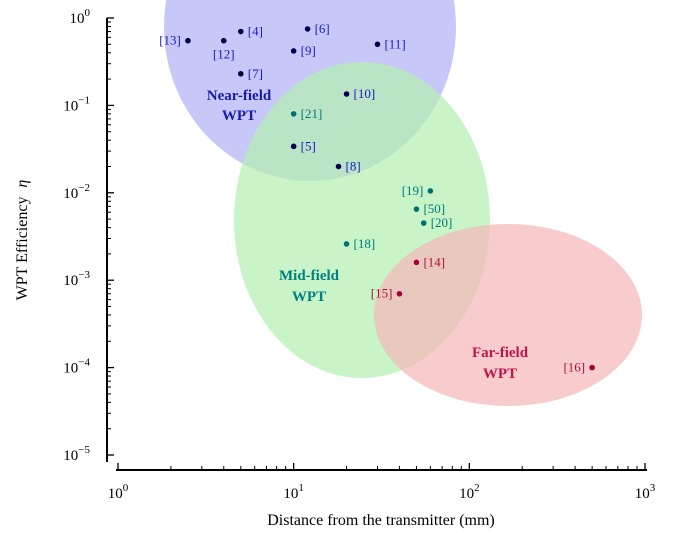 The height and width of the screenshot is (533, 678). I want to click on data-point-label: [9], so click(308, 50).